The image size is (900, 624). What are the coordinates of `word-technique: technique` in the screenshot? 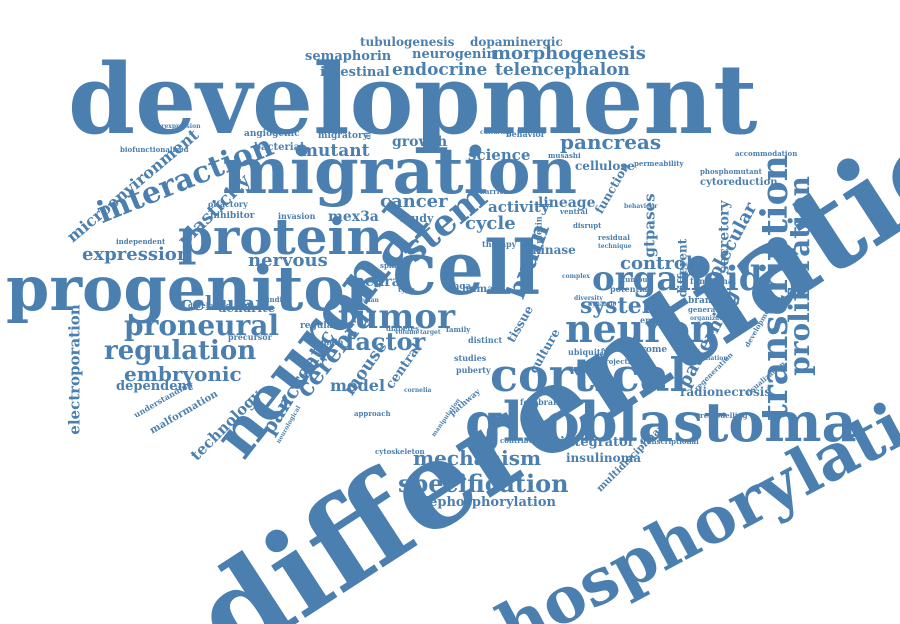 It's located at (615, 246).